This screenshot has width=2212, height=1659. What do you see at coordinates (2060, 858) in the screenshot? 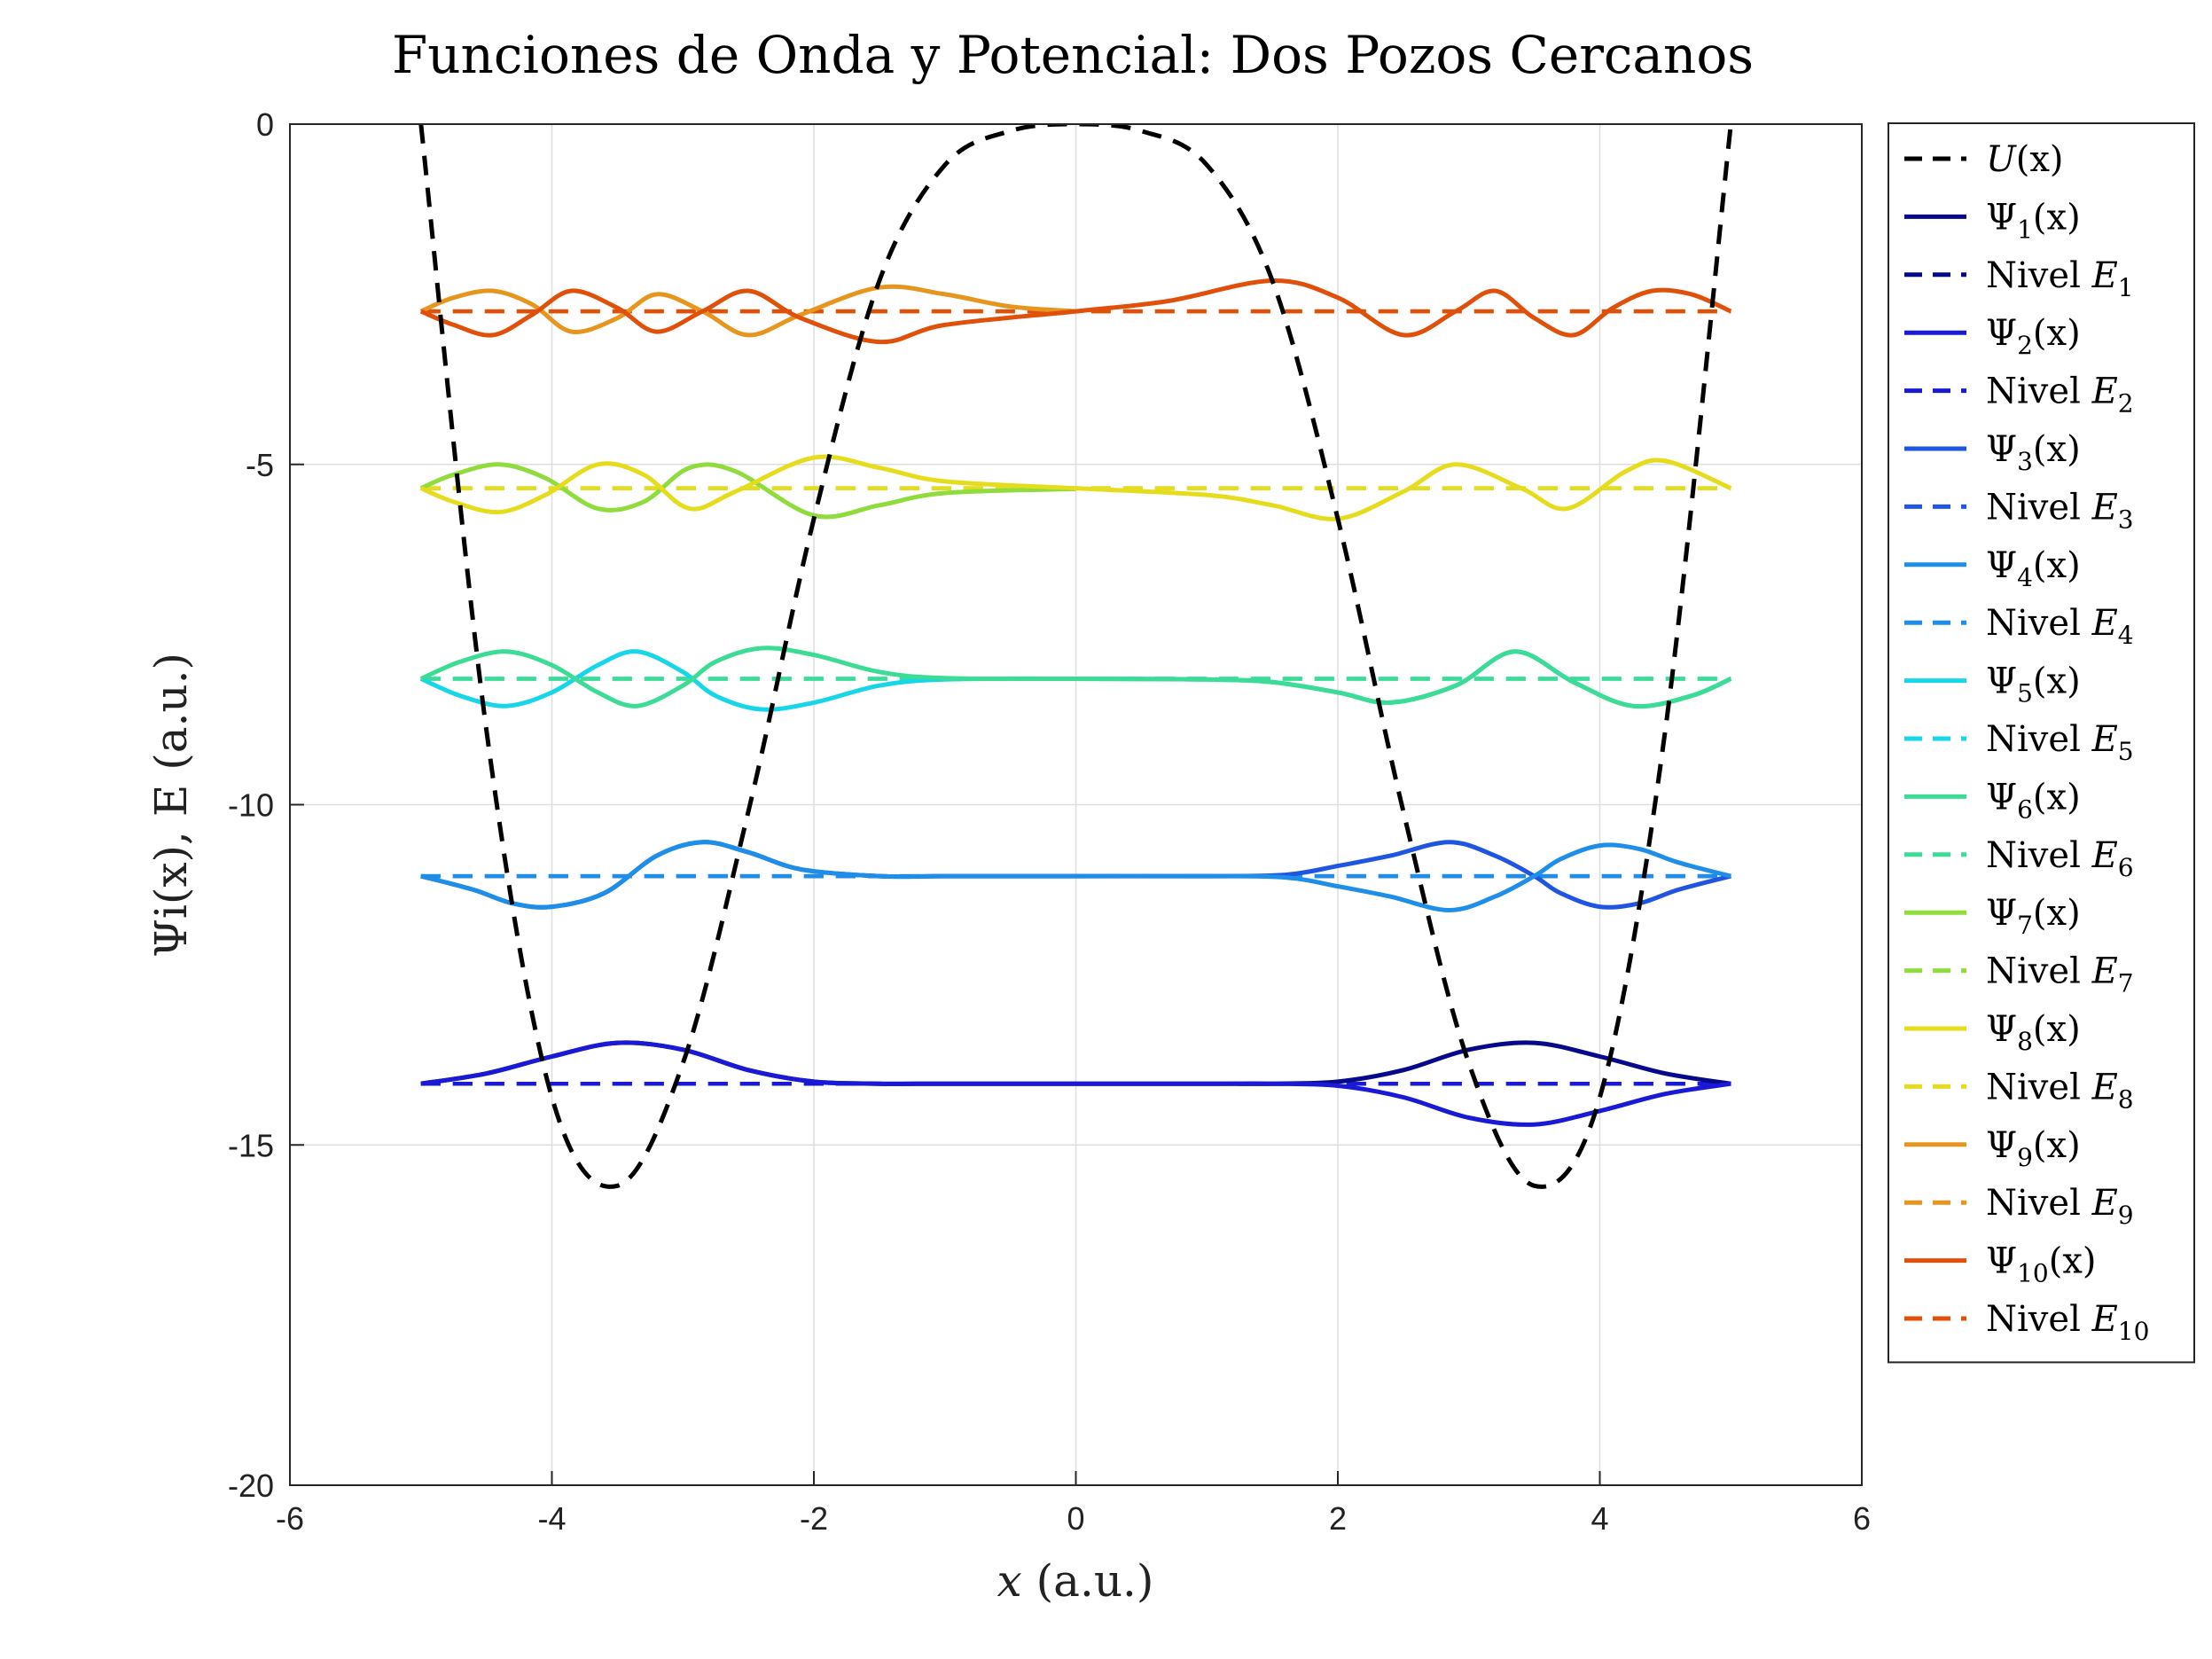
I see `legend-entry: Nivel E6` at bounding box center [2060, 858].